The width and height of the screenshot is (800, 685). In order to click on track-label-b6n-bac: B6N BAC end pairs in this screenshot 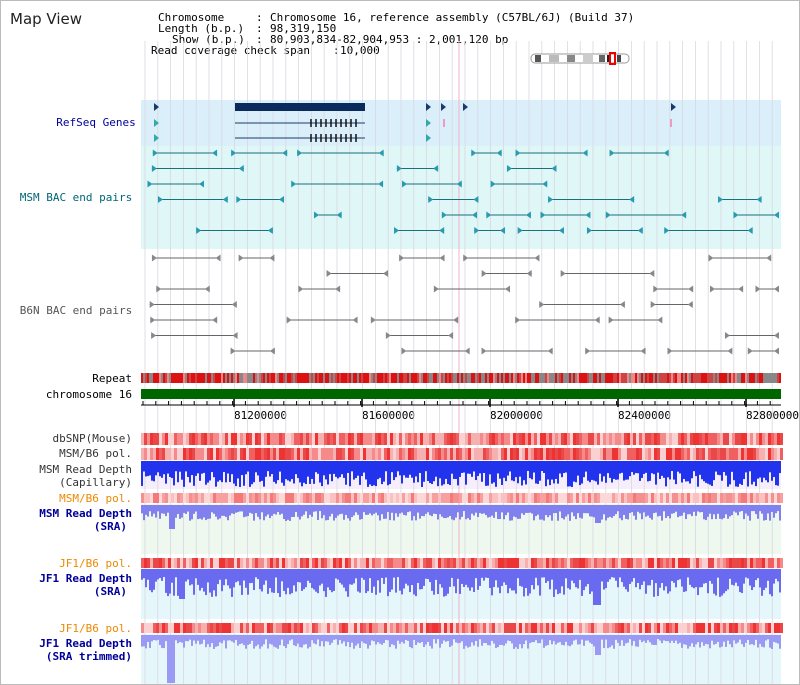, I will do `click(76, 310)`.